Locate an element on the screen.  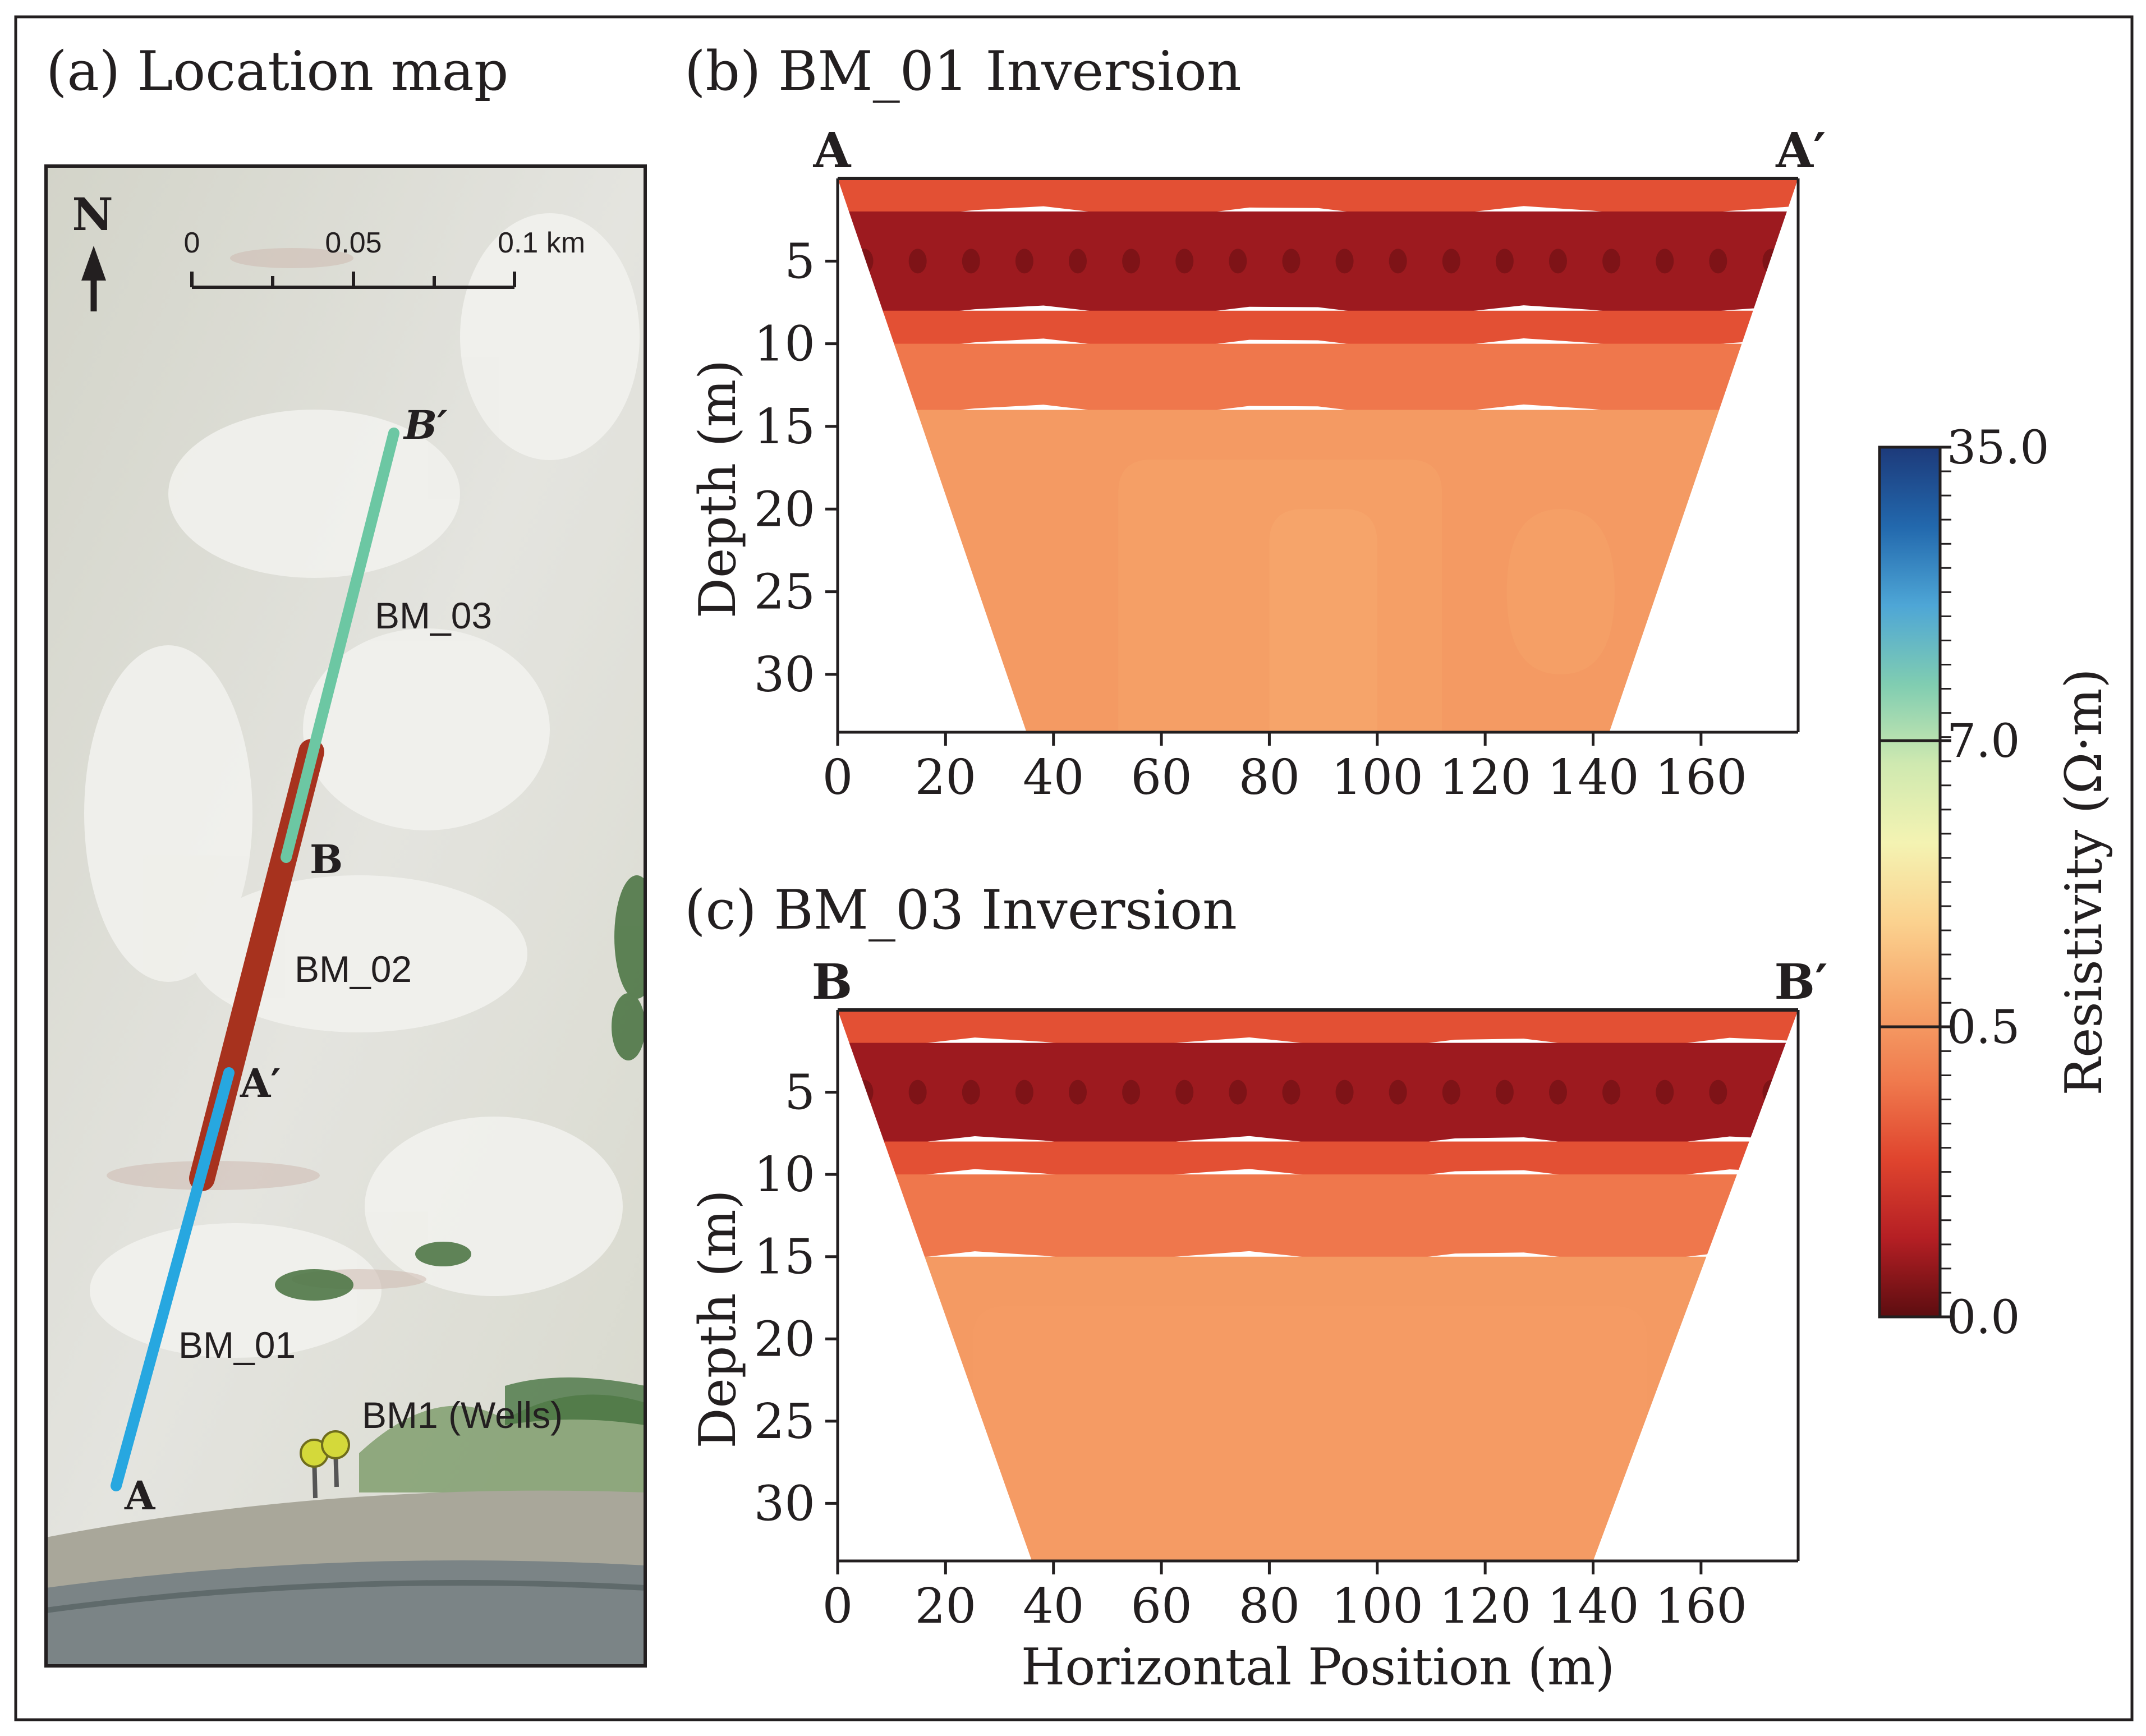
panel-a-title: (a) Location map is located at coordinates (277, 71).